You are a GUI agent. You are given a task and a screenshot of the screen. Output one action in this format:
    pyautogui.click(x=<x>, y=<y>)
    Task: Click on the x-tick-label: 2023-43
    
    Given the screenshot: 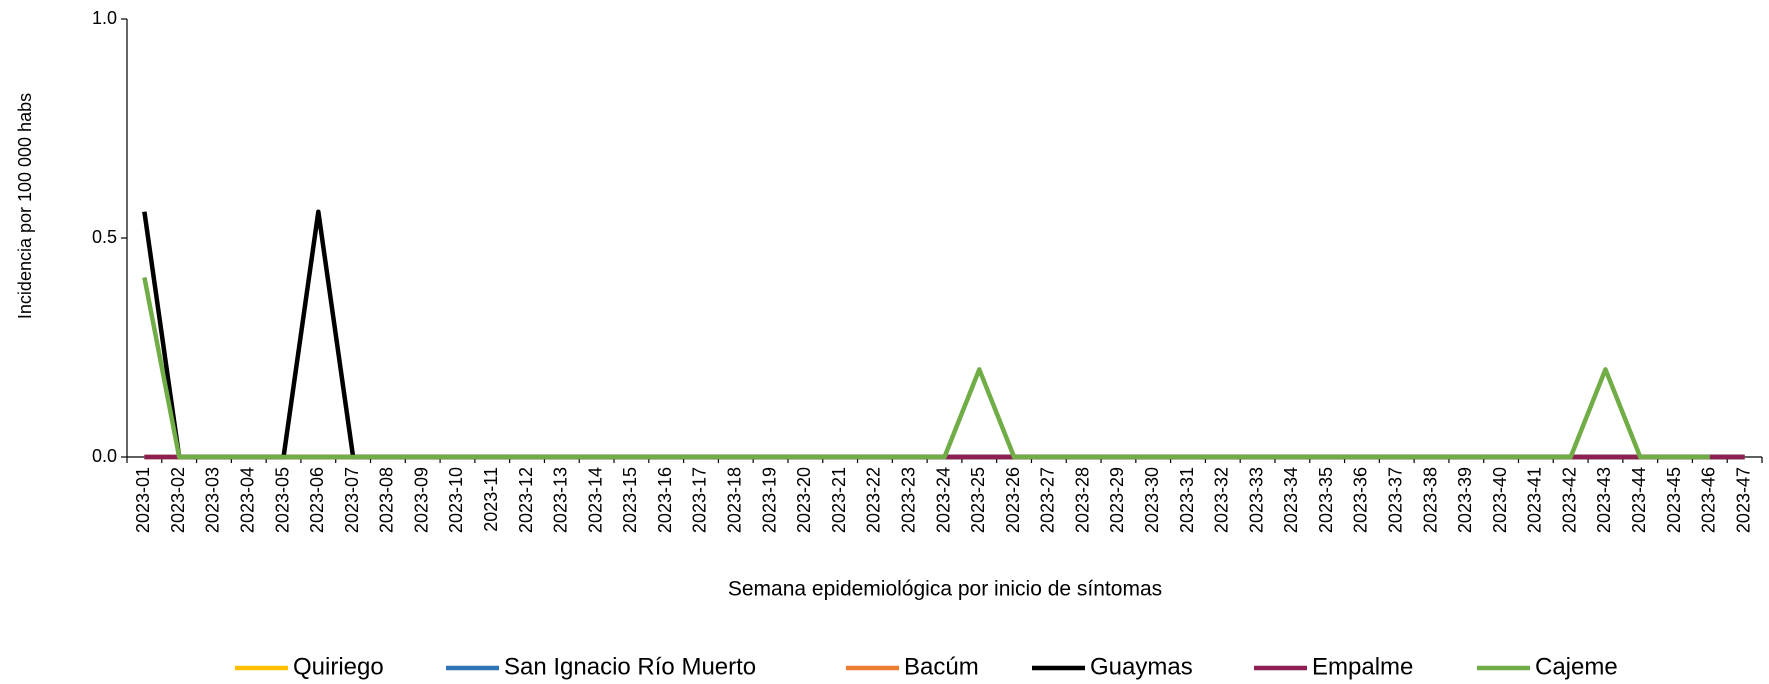 What is the action you would take?
    pyautogui.click(x=1604, y=500)
    